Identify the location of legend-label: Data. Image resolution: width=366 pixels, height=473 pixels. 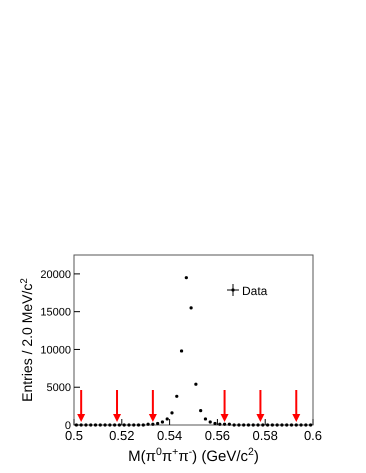
(255, 291).